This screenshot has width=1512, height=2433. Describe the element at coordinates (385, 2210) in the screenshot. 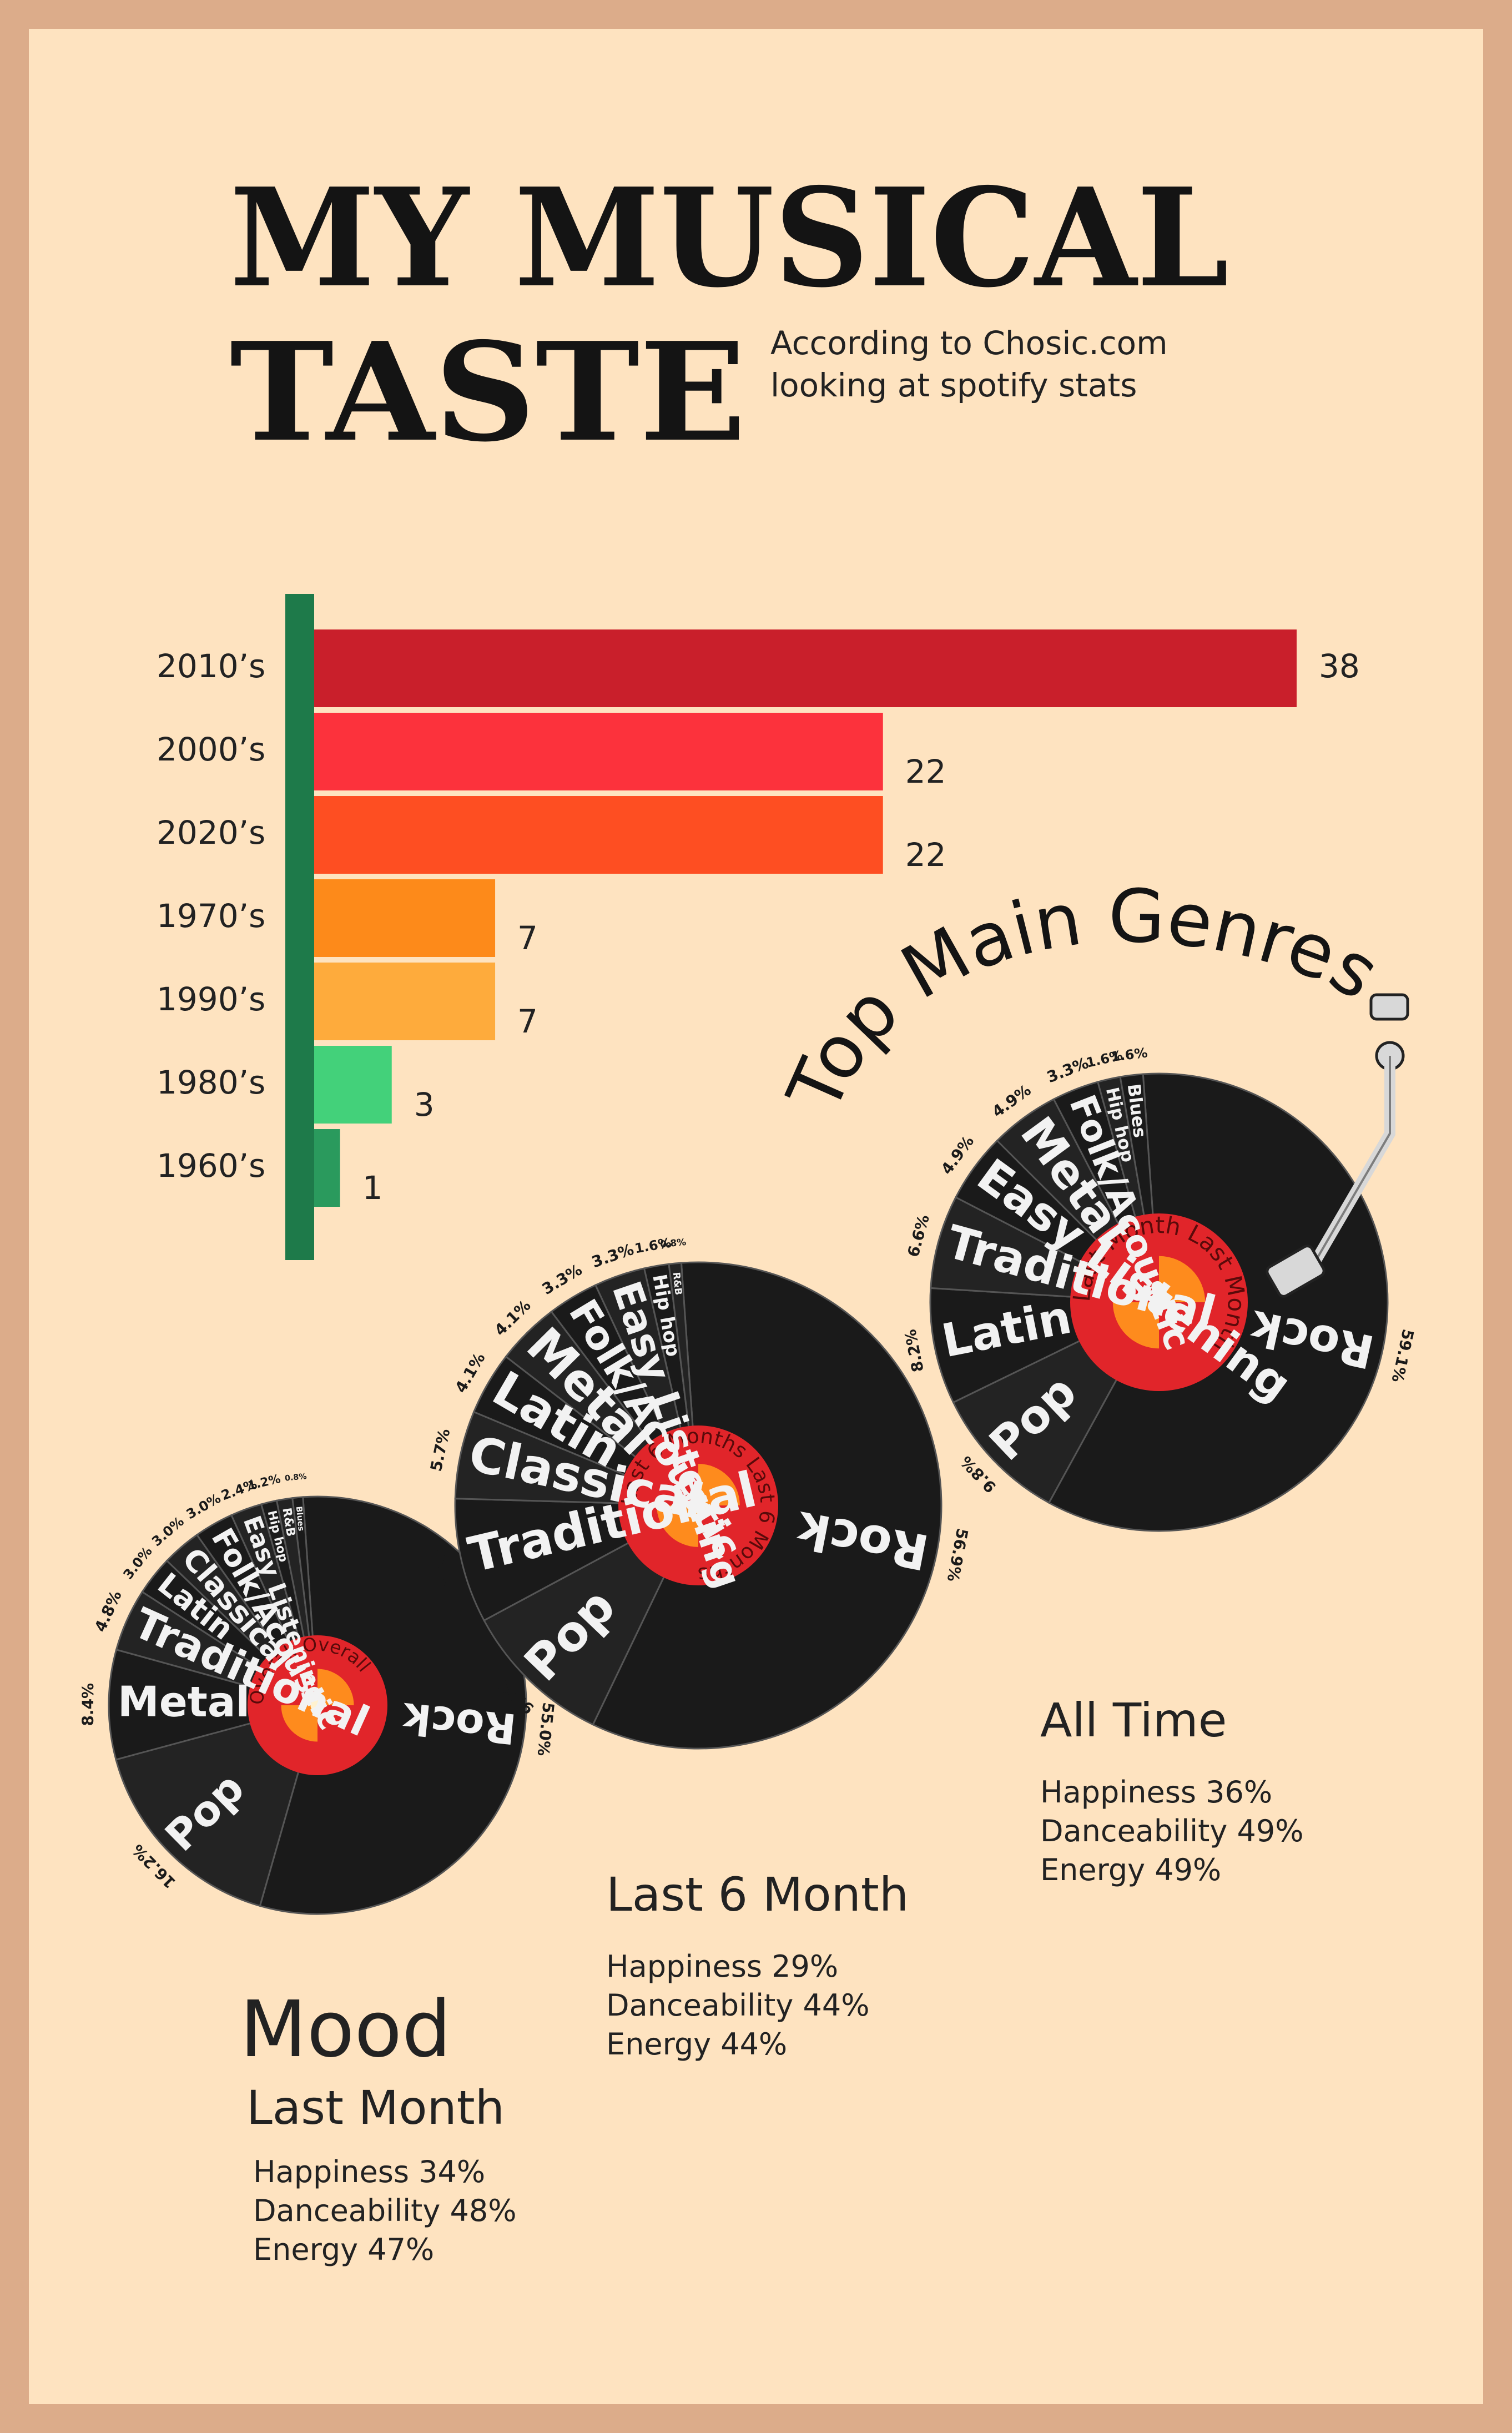

I see `mood-last-month-danceability: Danceability 48%` at that location.